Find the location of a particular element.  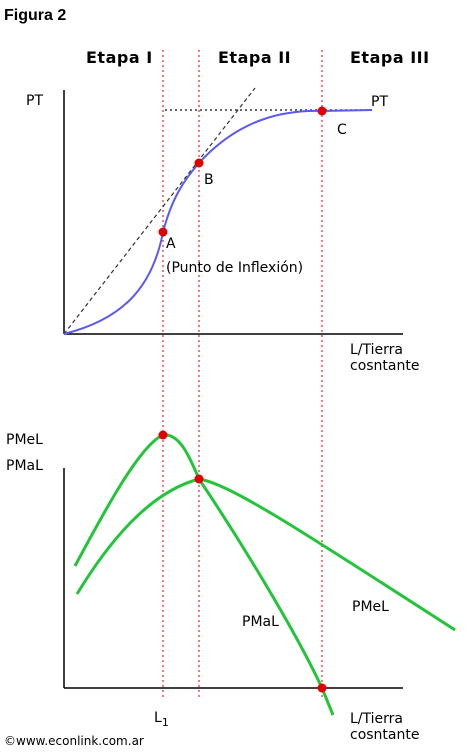

top-x-axis-label-line1: L/Tierra is located at coordinates (376, 350).